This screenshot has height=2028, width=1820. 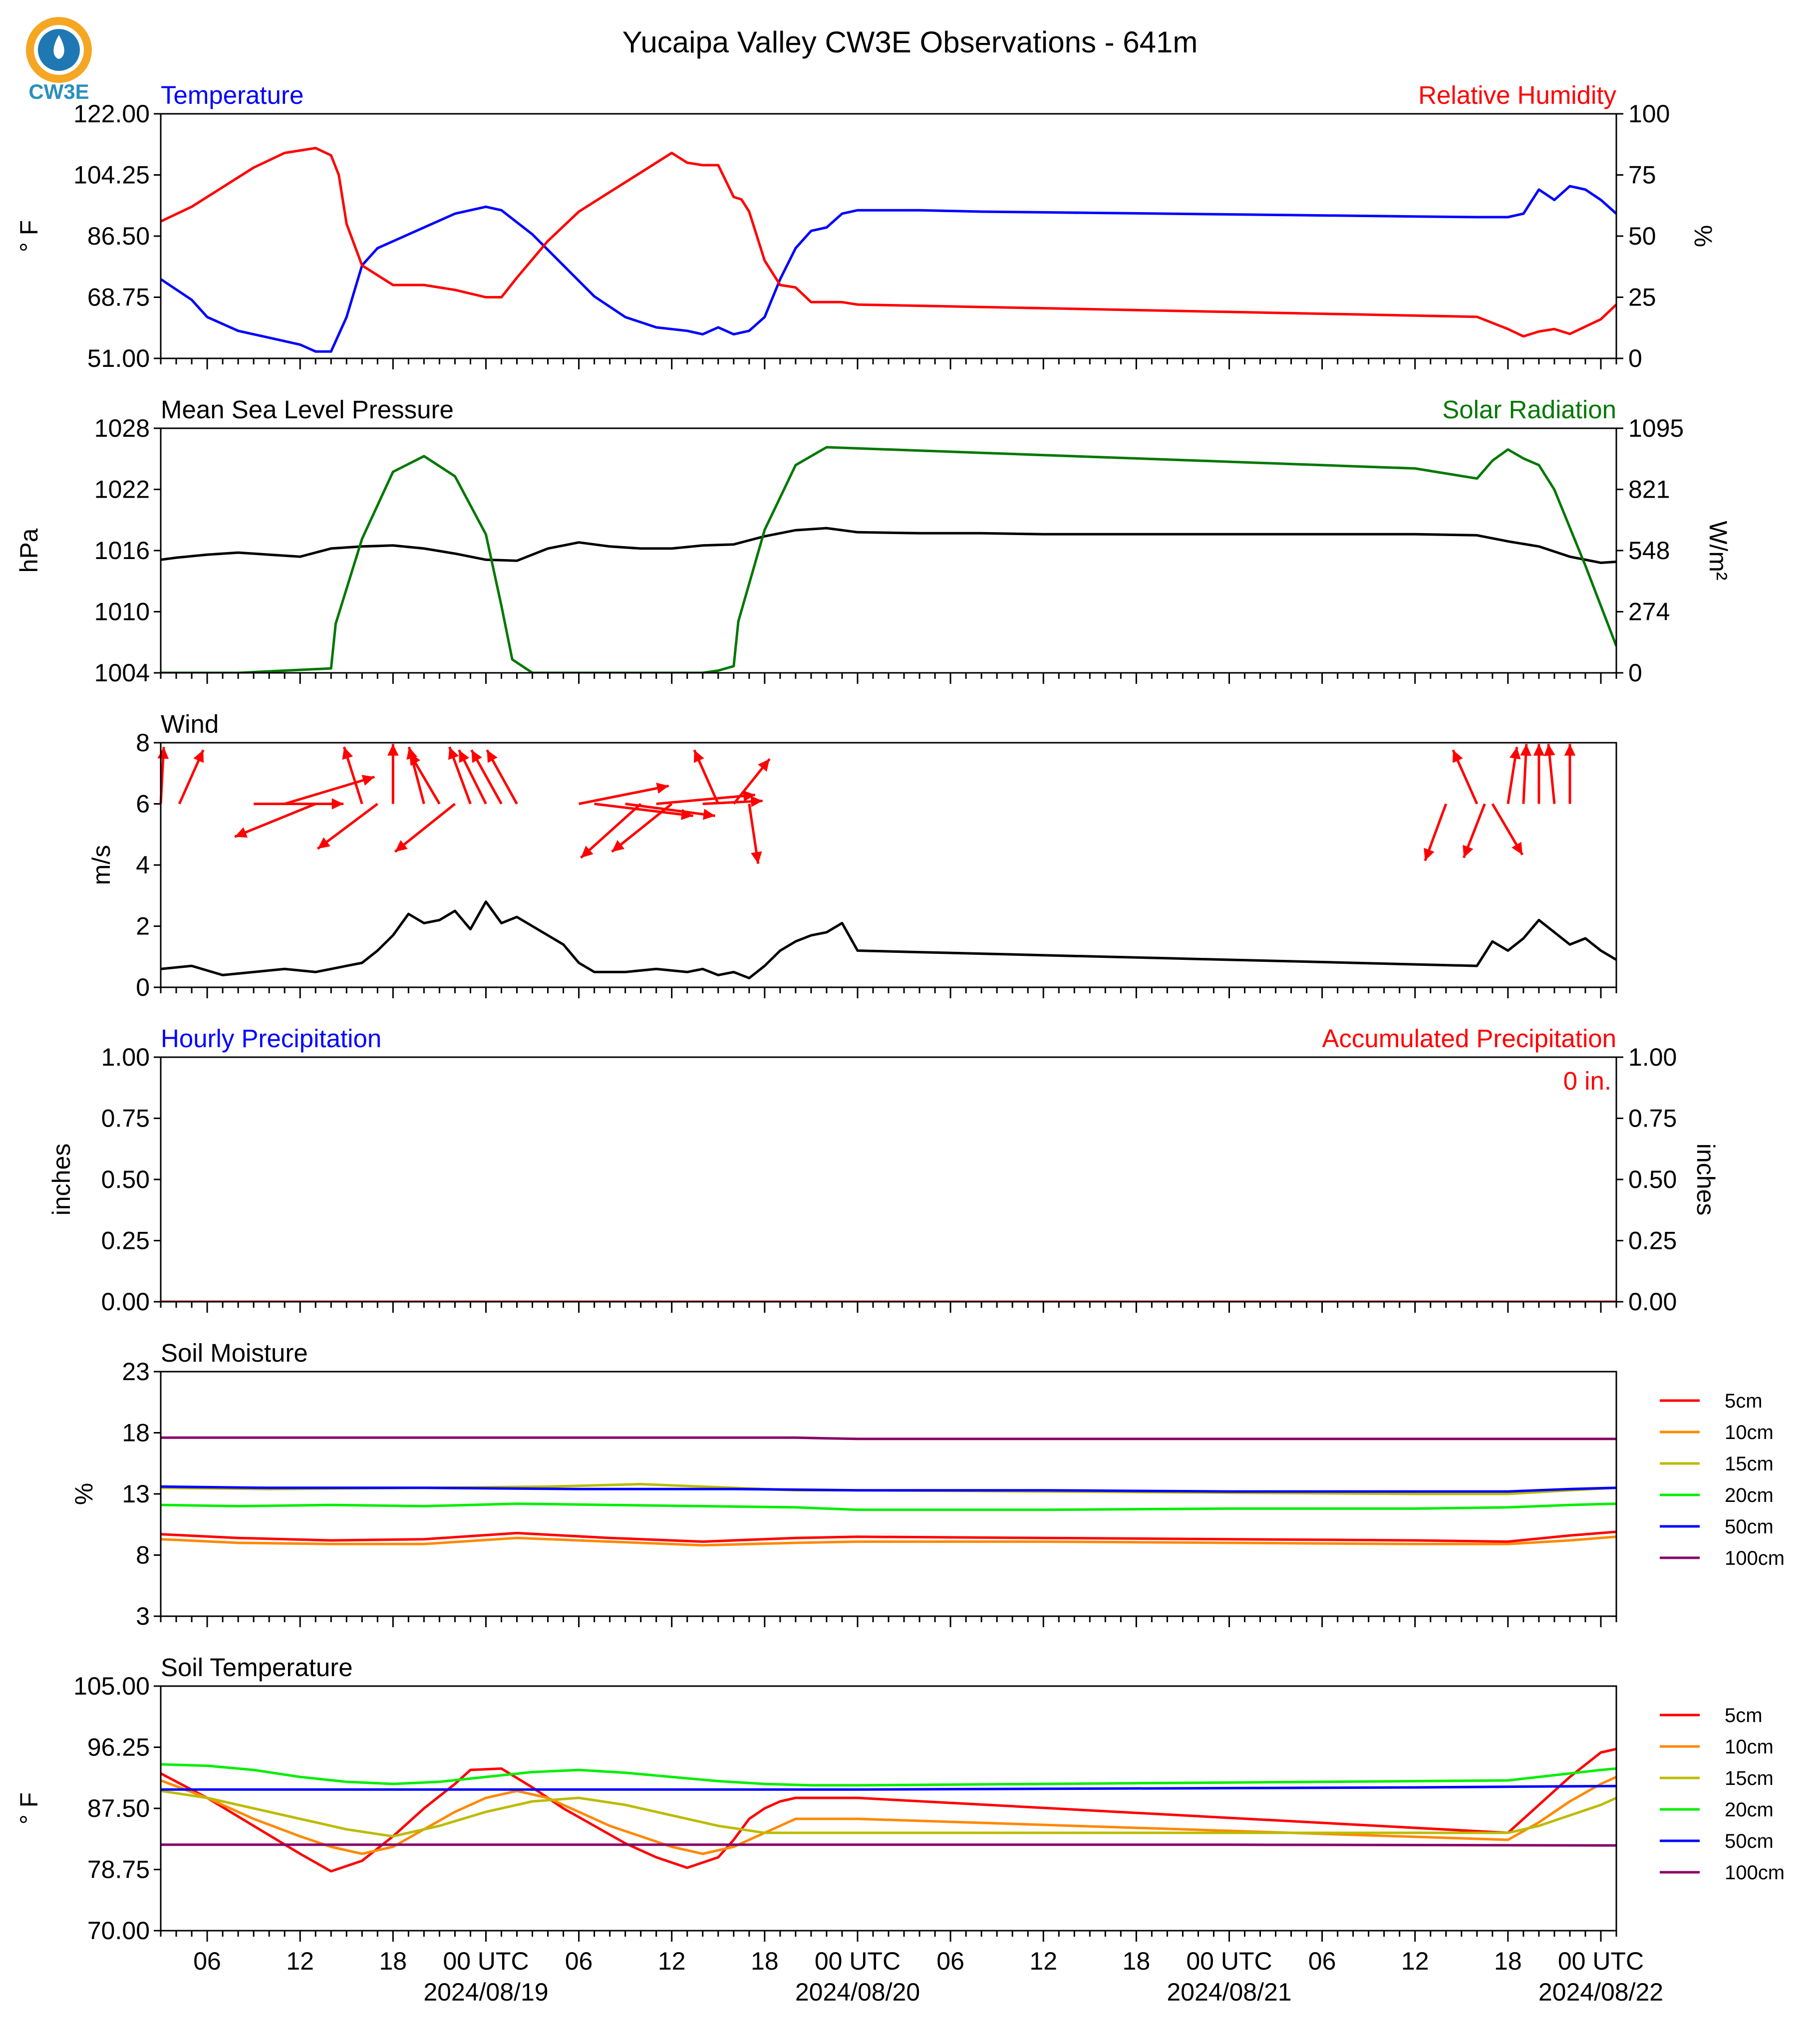 What do you see at coordinates (1652, 1302) in the screenshot?
I see `y-right-tick-label: 0.00` at bounding box center [1652, 1302].